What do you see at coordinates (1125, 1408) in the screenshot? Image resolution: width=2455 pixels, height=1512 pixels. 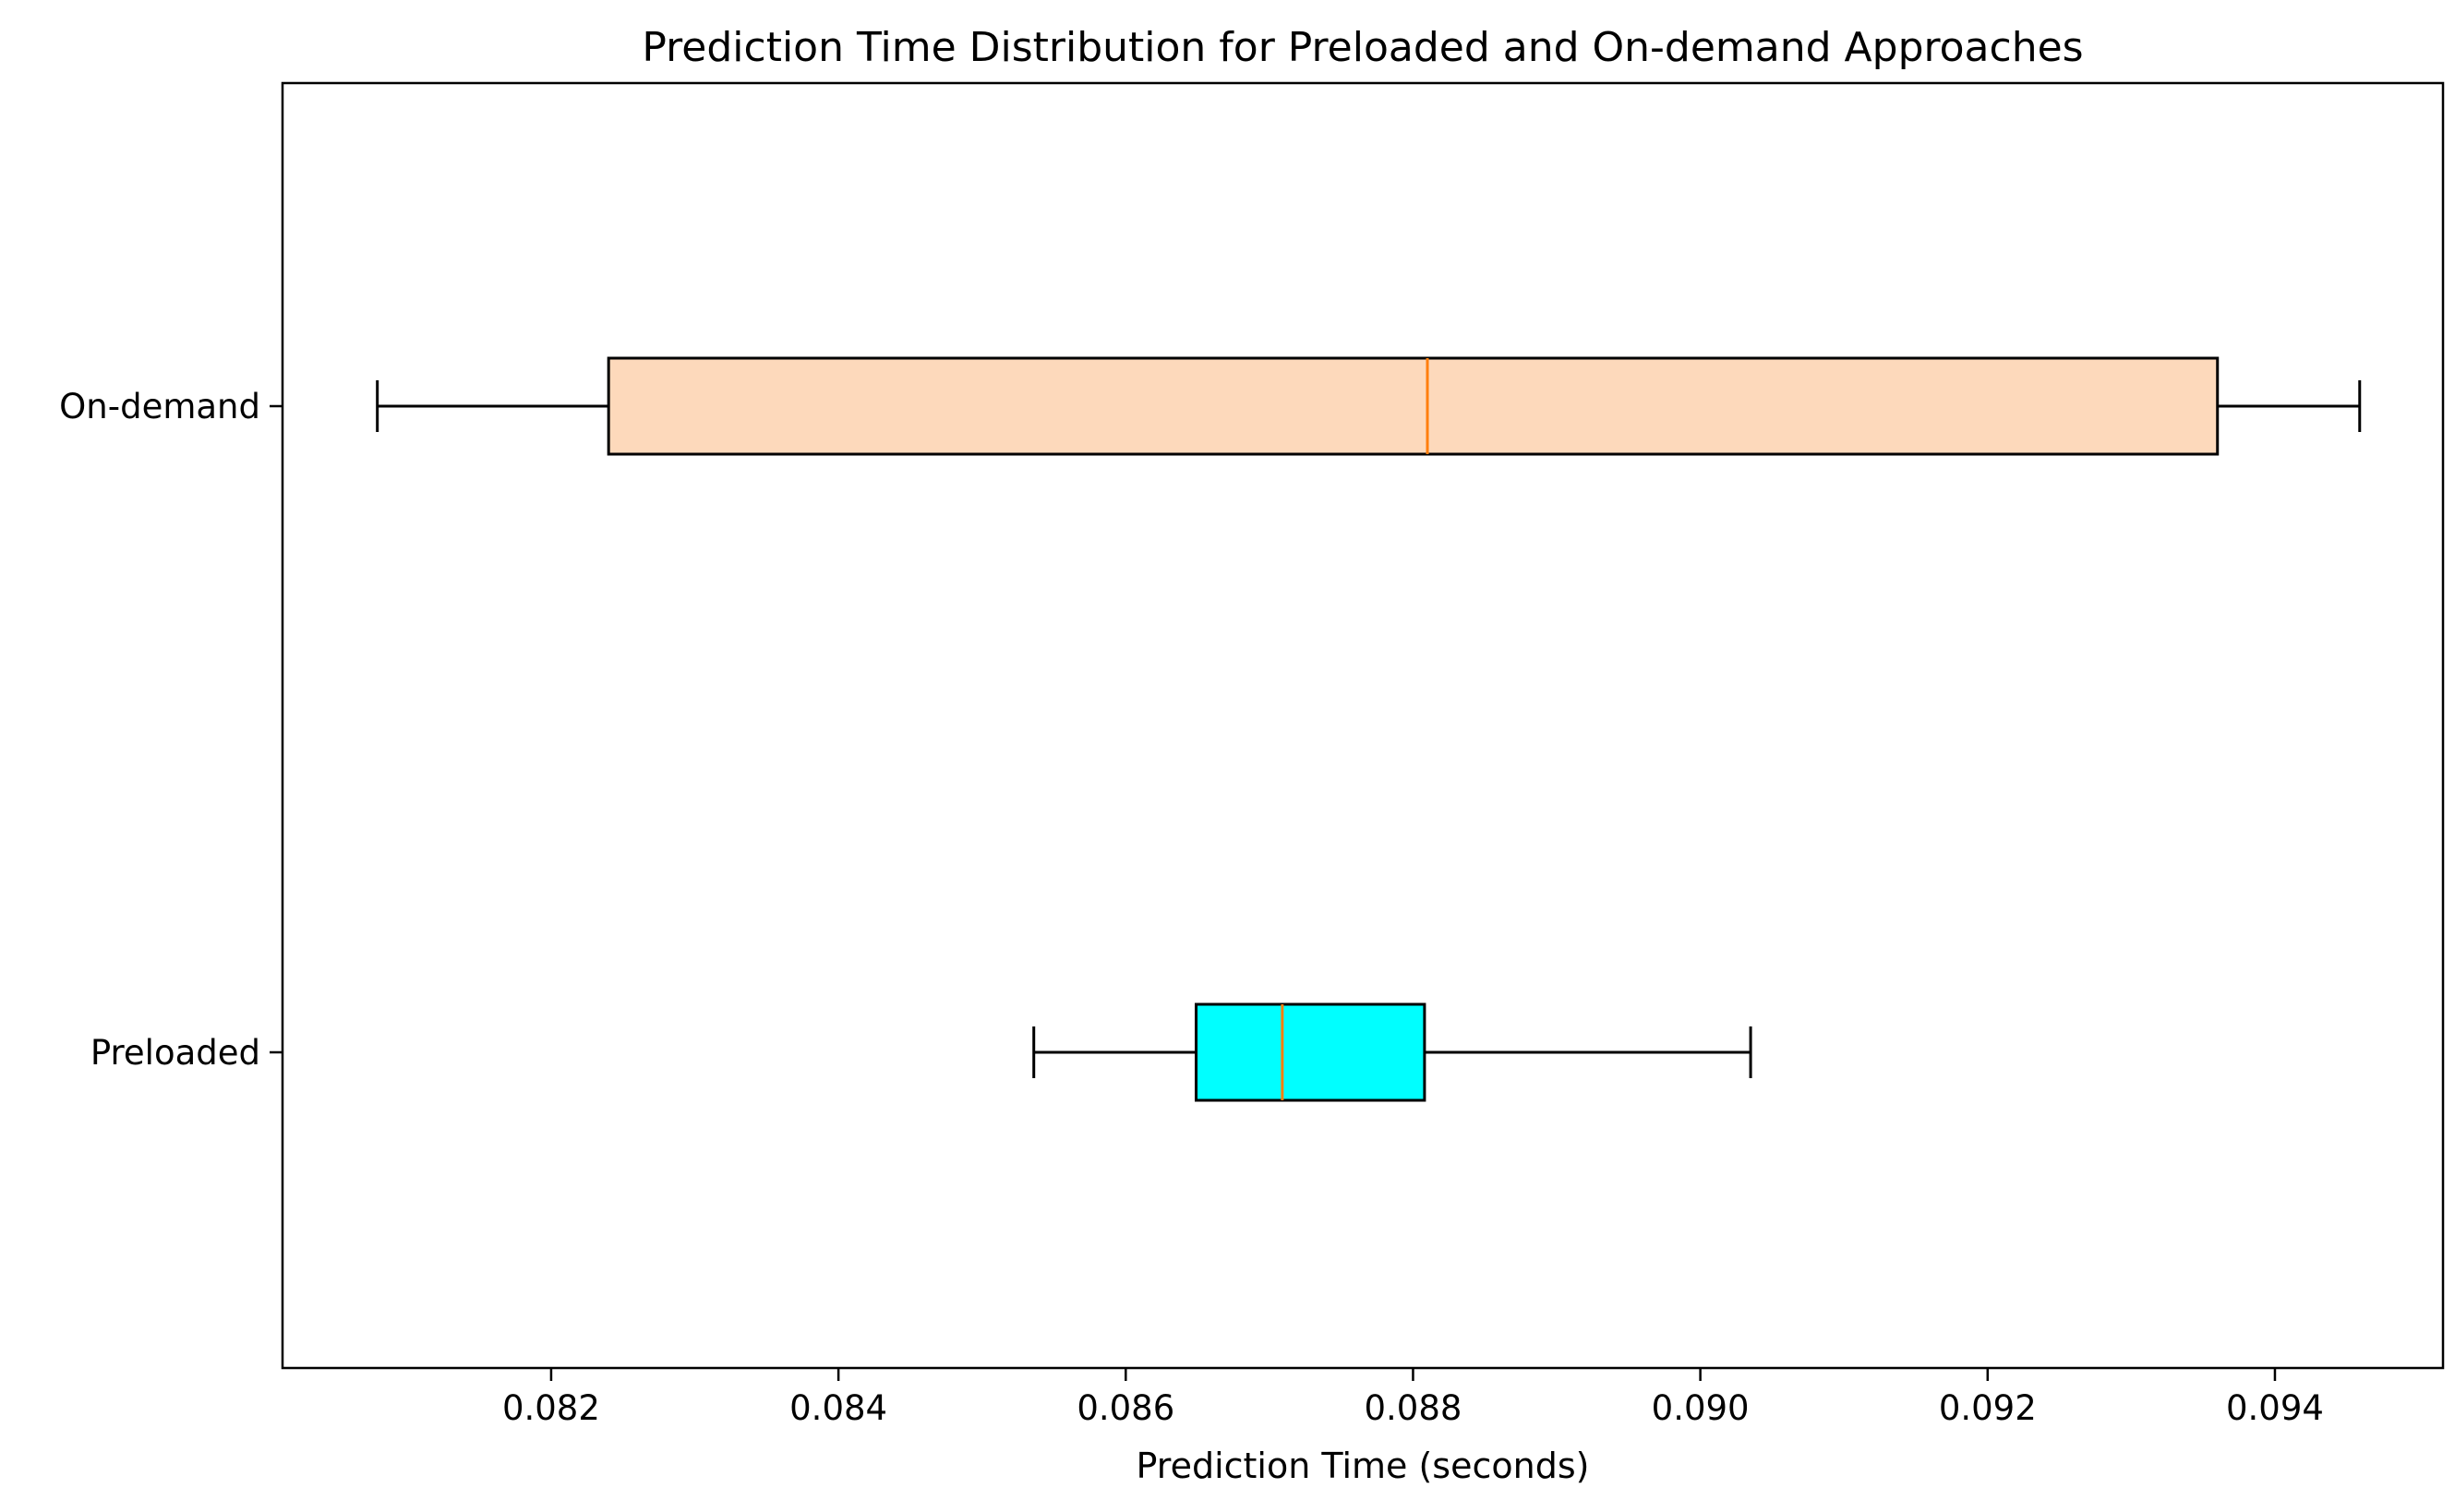 I see `x-tick-label: 0.086` at bounding box center [1125, 1408].